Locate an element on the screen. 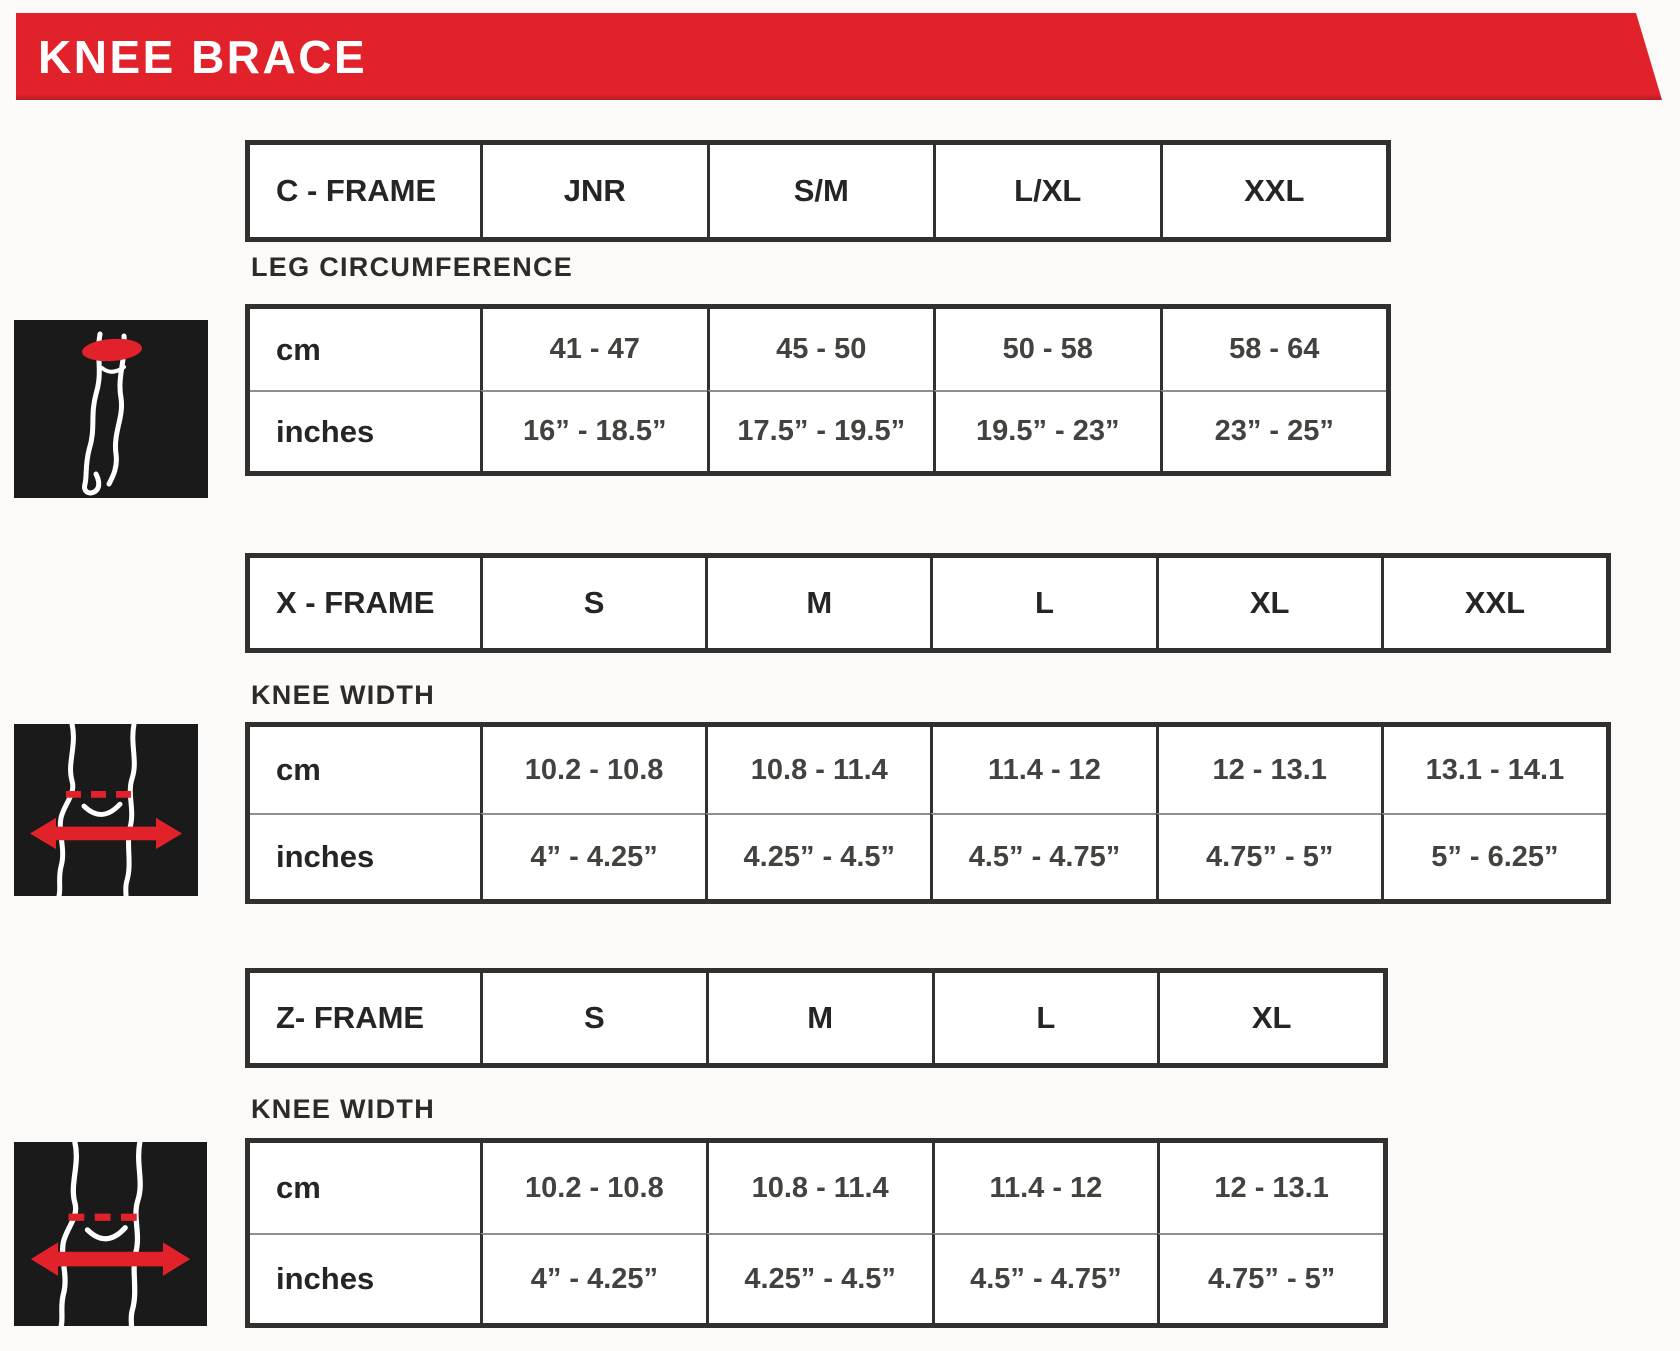 This screenshot has height=1351, width=1680. size-value-cell: 45 - 50 is located at coordinates (820, 349).